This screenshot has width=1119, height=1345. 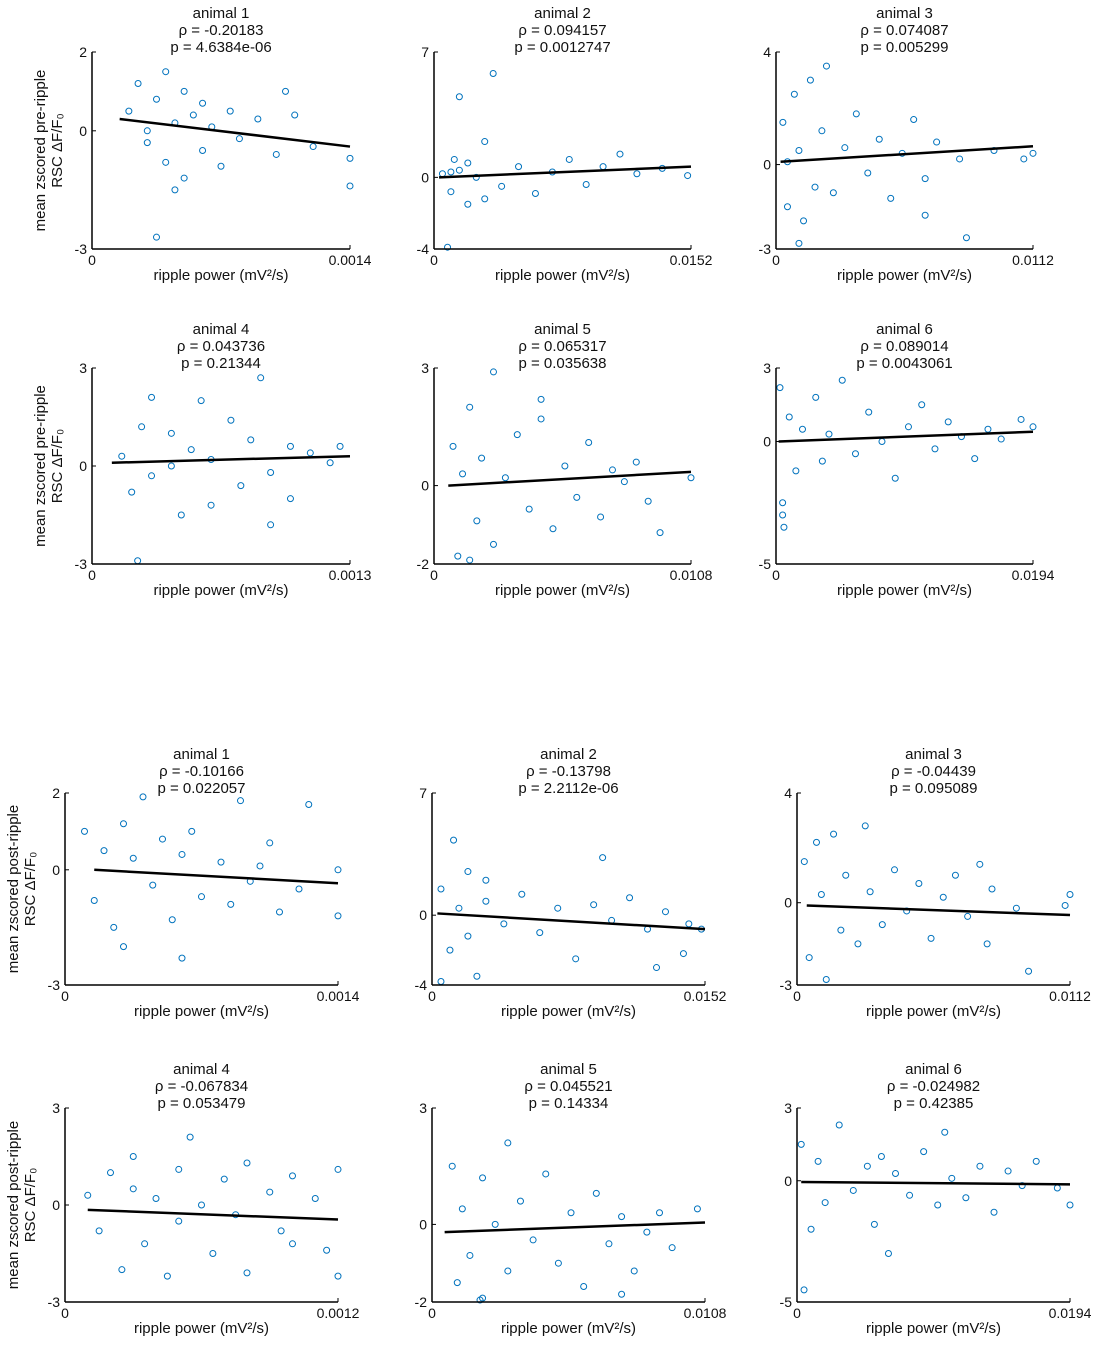 What do you see at coordinates (933, 1086) in the screenshot?
I see `panel-title-line: ρ = -0.024982` at bounding box center [933, 1086].